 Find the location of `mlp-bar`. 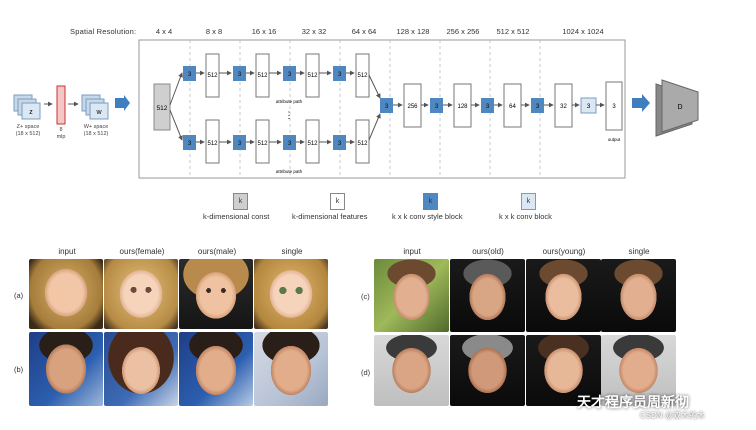

mlp-bar is located at coordinates (61, 105).